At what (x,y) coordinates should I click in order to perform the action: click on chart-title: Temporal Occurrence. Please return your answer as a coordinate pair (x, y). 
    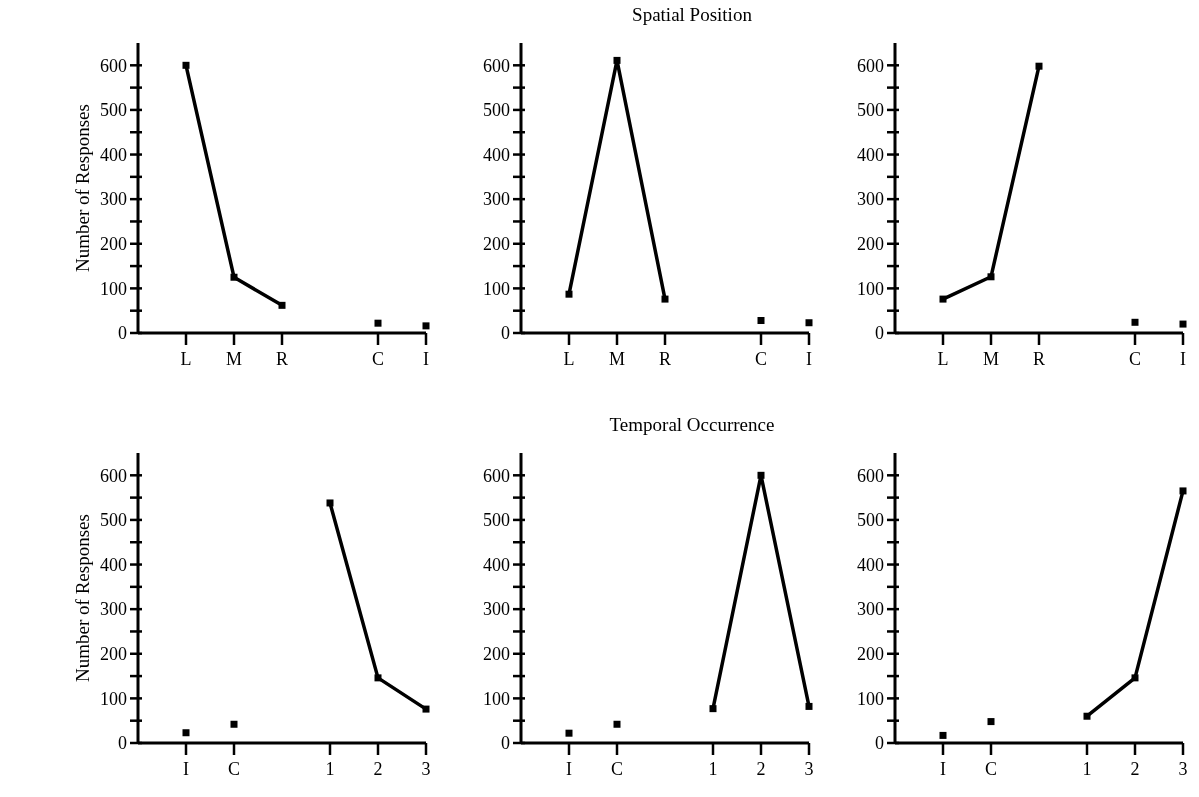
    Looking at the image, I should click on (692, 424).